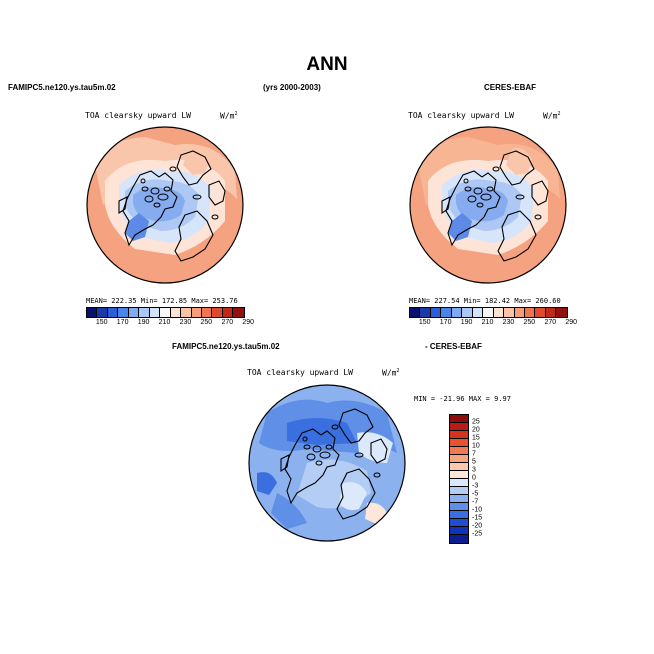  Describe the element at coordinates (206, 322) in the screenshot. I see `colorbar-tick-label: 250` at that location.